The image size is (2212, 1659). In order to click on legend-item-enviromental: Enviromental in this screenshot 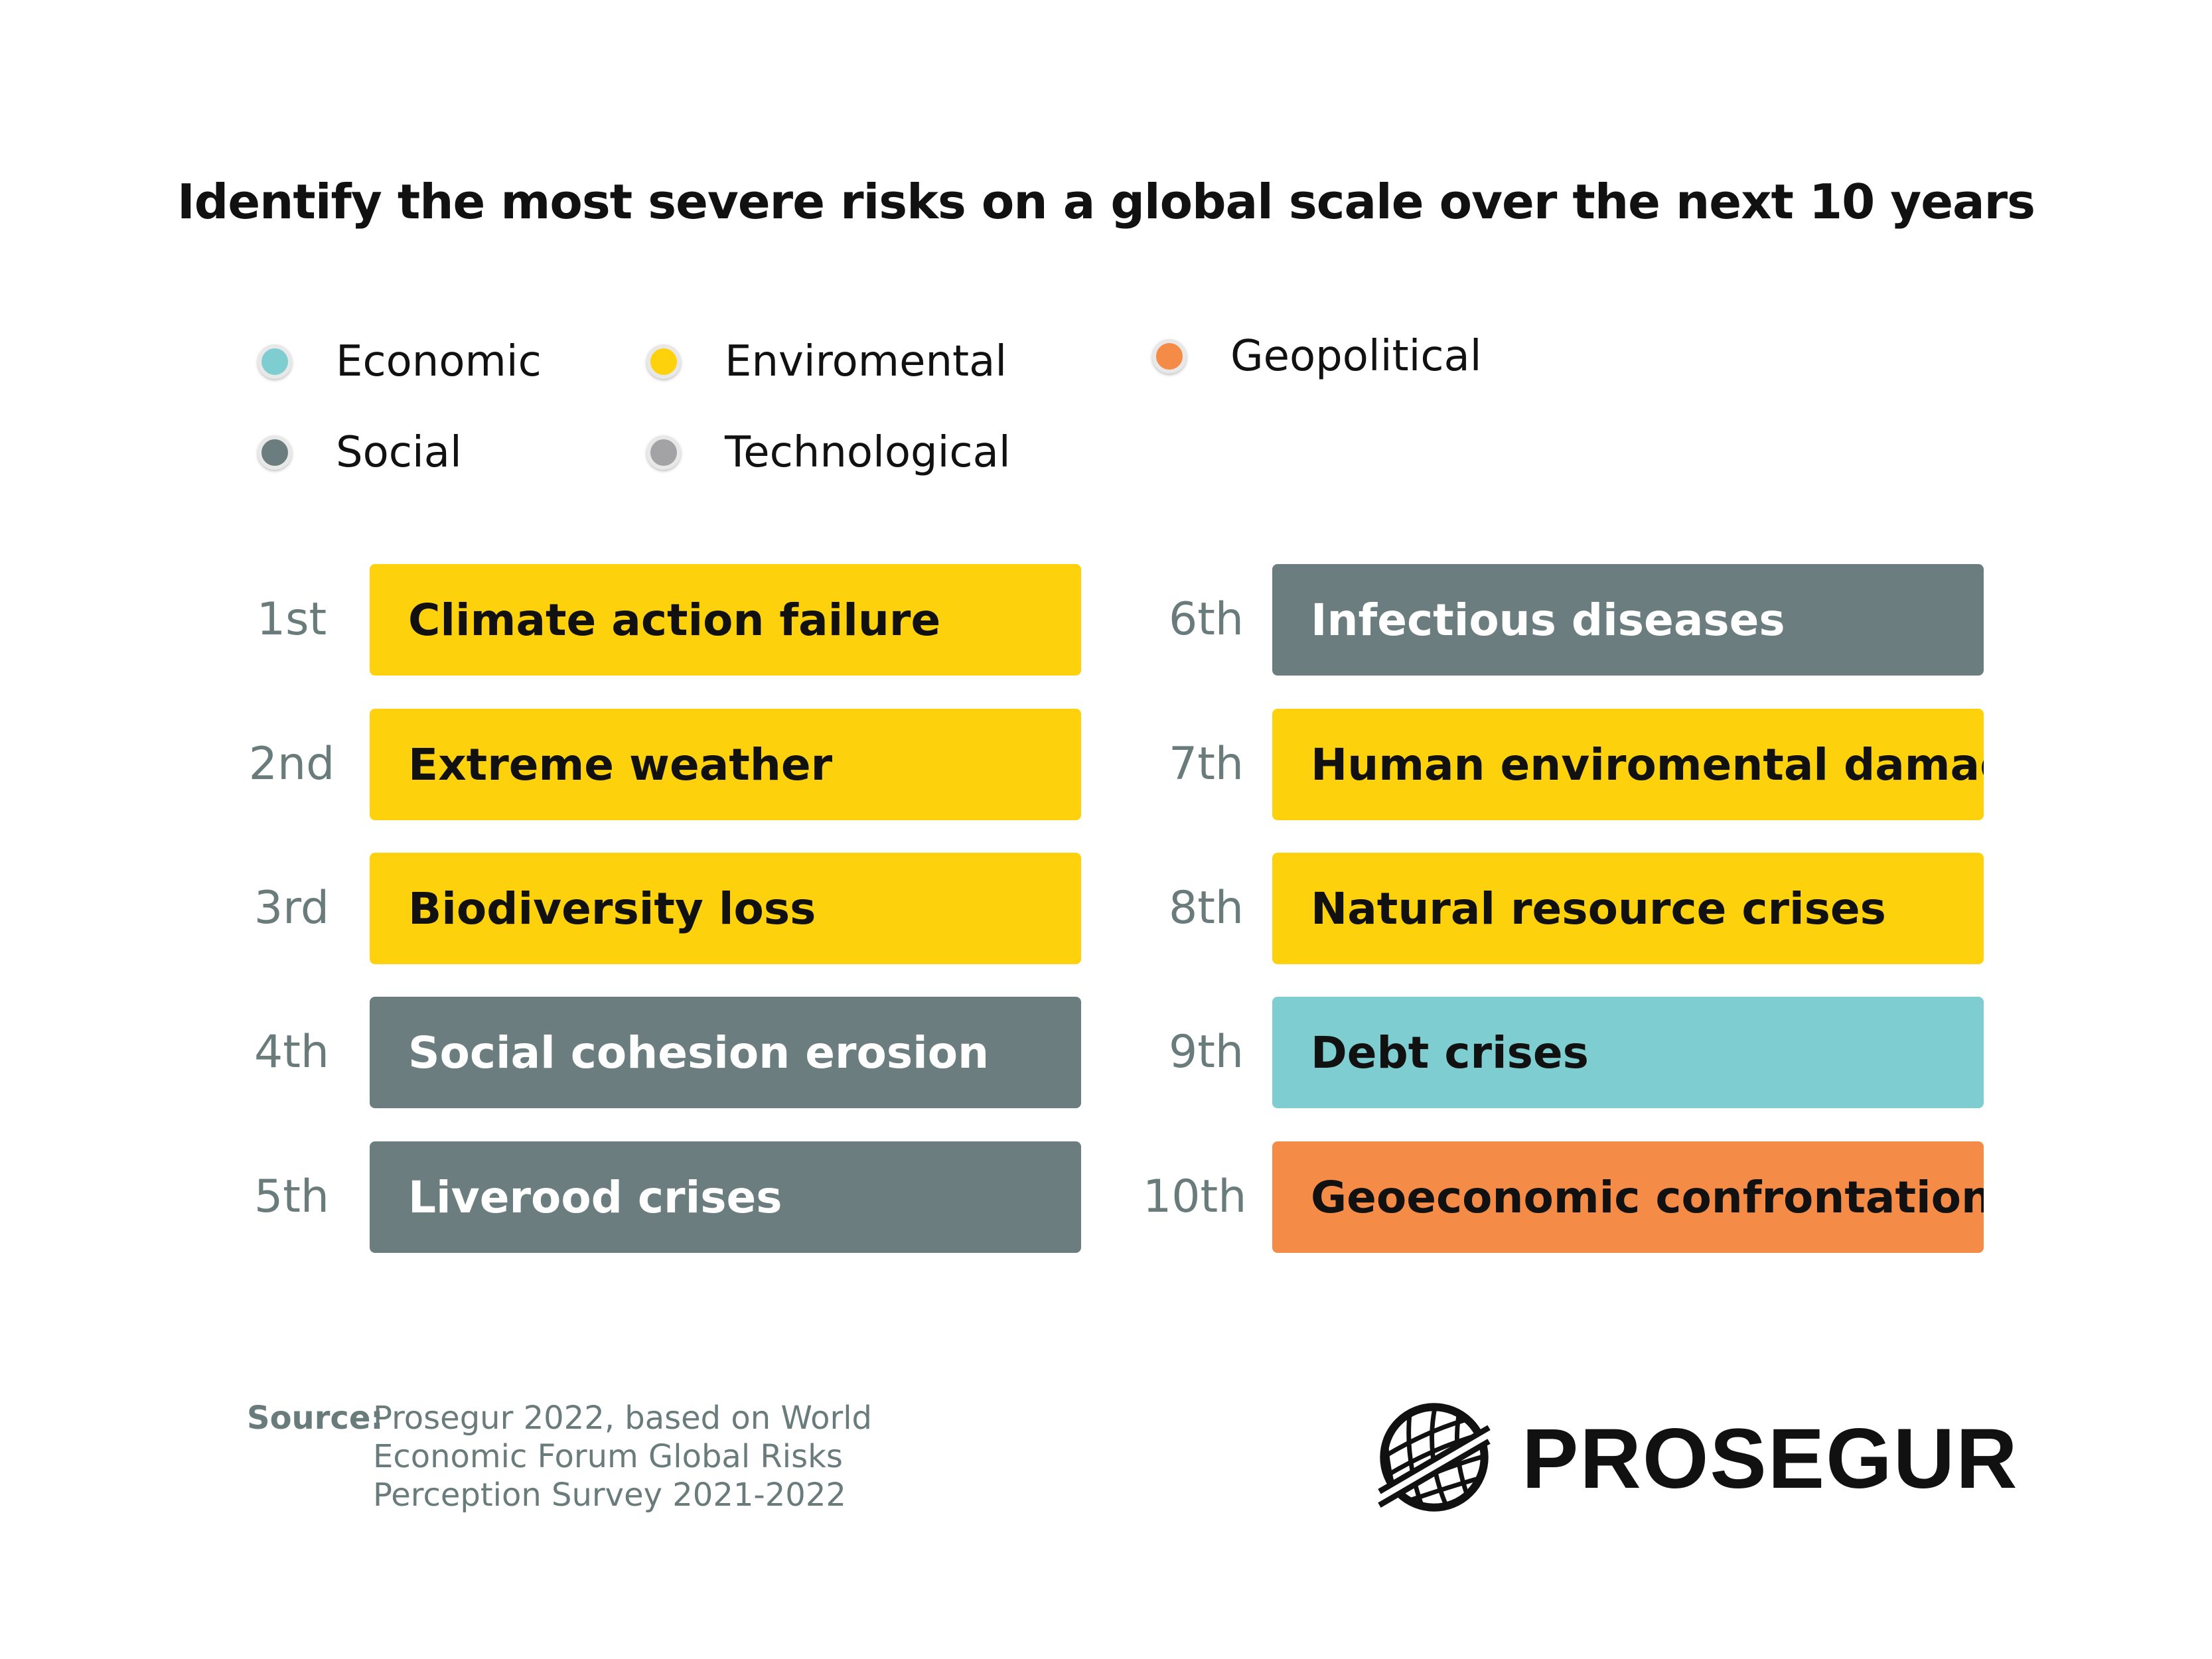, I will do `click(826, 361)`.